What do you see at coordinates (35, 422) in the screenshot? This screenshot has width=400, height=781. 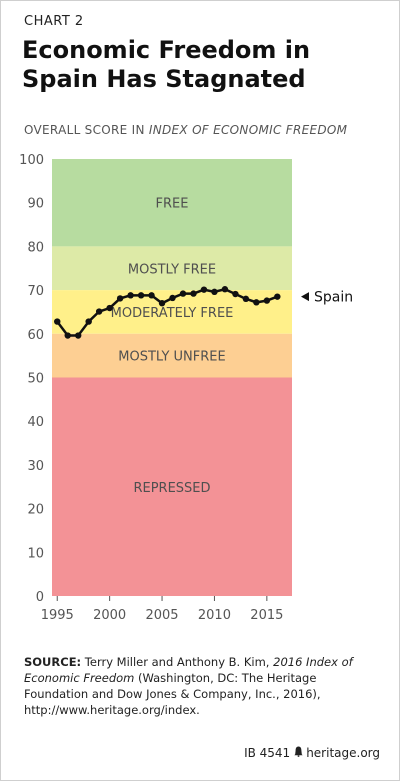 I see `y-tick-label: 40` at bounding box center [35, 422].